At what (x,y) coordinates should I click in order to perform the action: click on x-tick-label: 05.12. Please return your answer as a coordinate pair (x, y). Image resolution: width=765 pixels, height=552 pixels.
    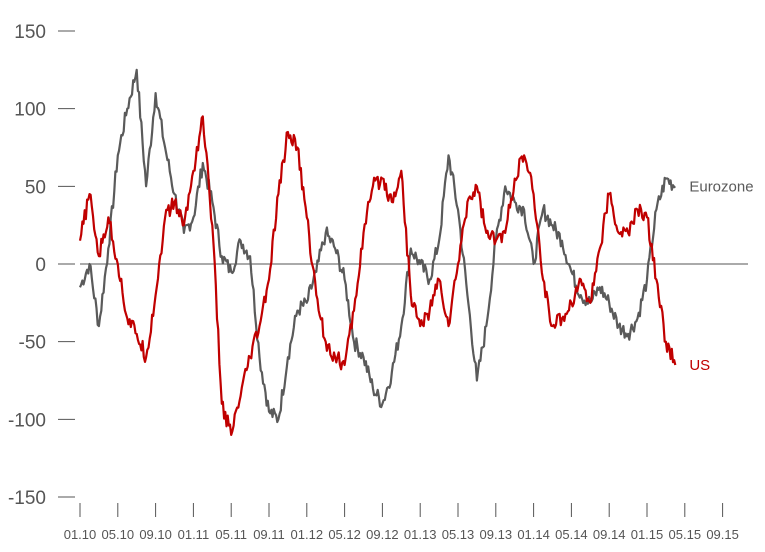
    Looking at the image, I should click on (344, 534).